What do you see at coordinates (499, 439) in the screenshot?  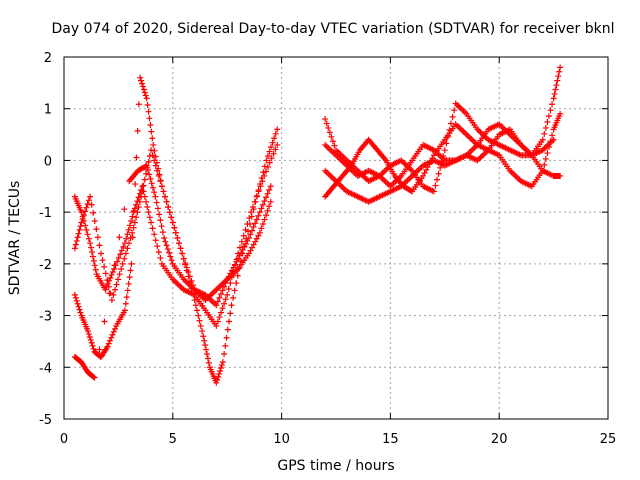 I see `x-tick-label: 20` at bounding box center [499, 439].